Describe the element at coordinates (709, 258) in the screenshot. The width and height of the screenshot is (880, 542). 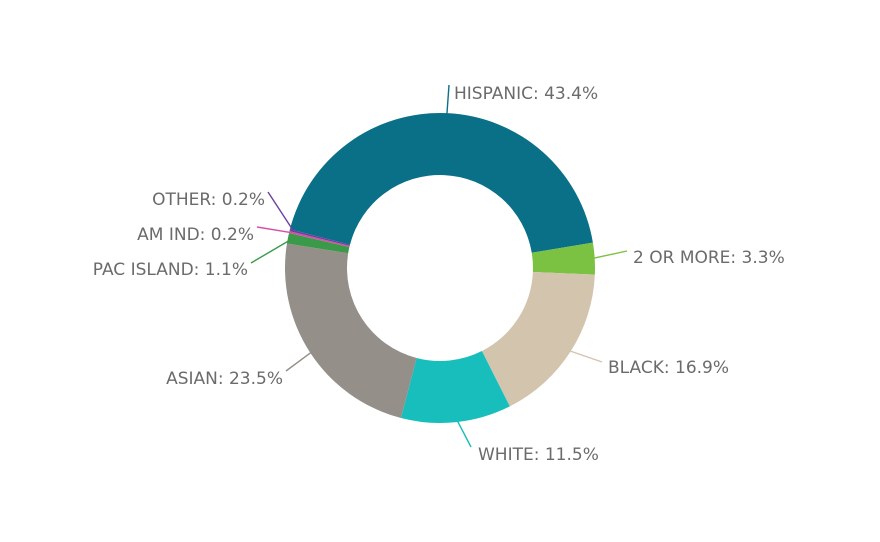
I see `label-2-or-more: 2 OR MORE: 3.3%` at that location.